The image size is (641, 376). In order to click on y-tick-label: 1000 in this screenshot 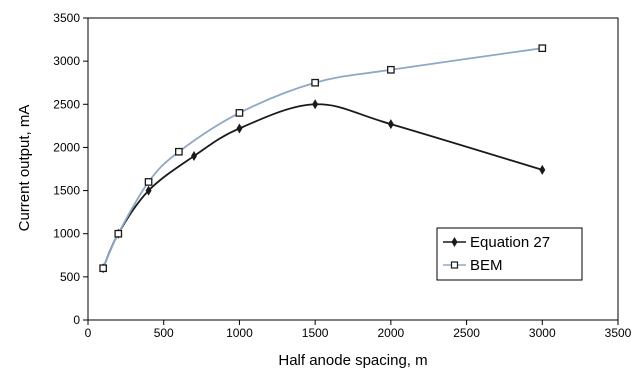, I will do `click(66, 234)`.